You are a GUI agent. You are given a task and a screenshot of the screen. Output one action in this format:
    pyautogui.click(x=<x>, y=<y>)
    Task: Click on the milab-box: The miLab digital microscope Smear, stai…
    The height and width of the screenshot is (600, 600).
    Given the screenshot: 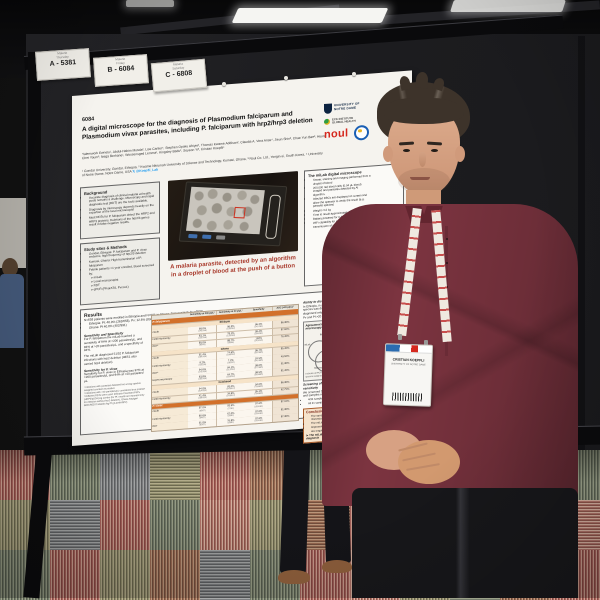 What is the action you would take?
    pyautogui.click(x=354, y=225)
    